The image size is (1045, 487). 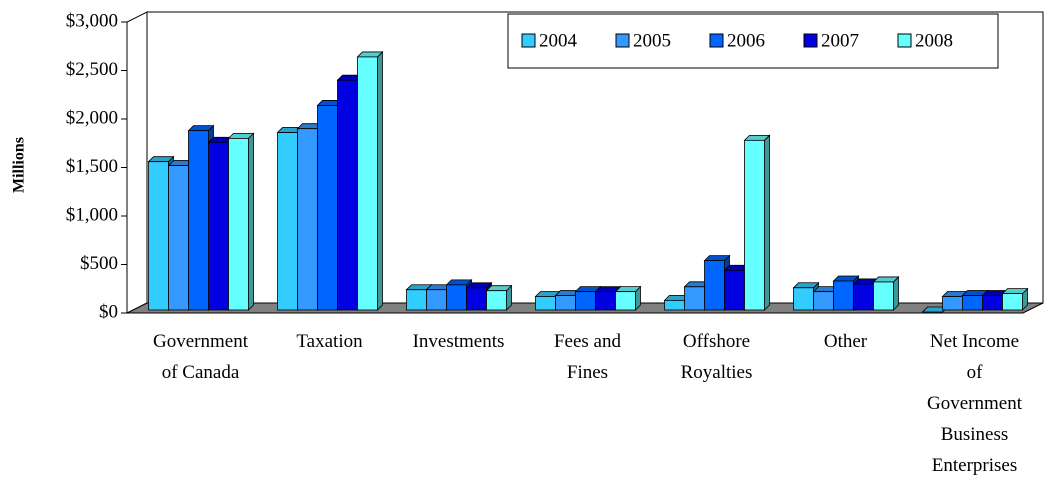 I want to click on y-tick-label: $1,500, so click(x=92, y=166).